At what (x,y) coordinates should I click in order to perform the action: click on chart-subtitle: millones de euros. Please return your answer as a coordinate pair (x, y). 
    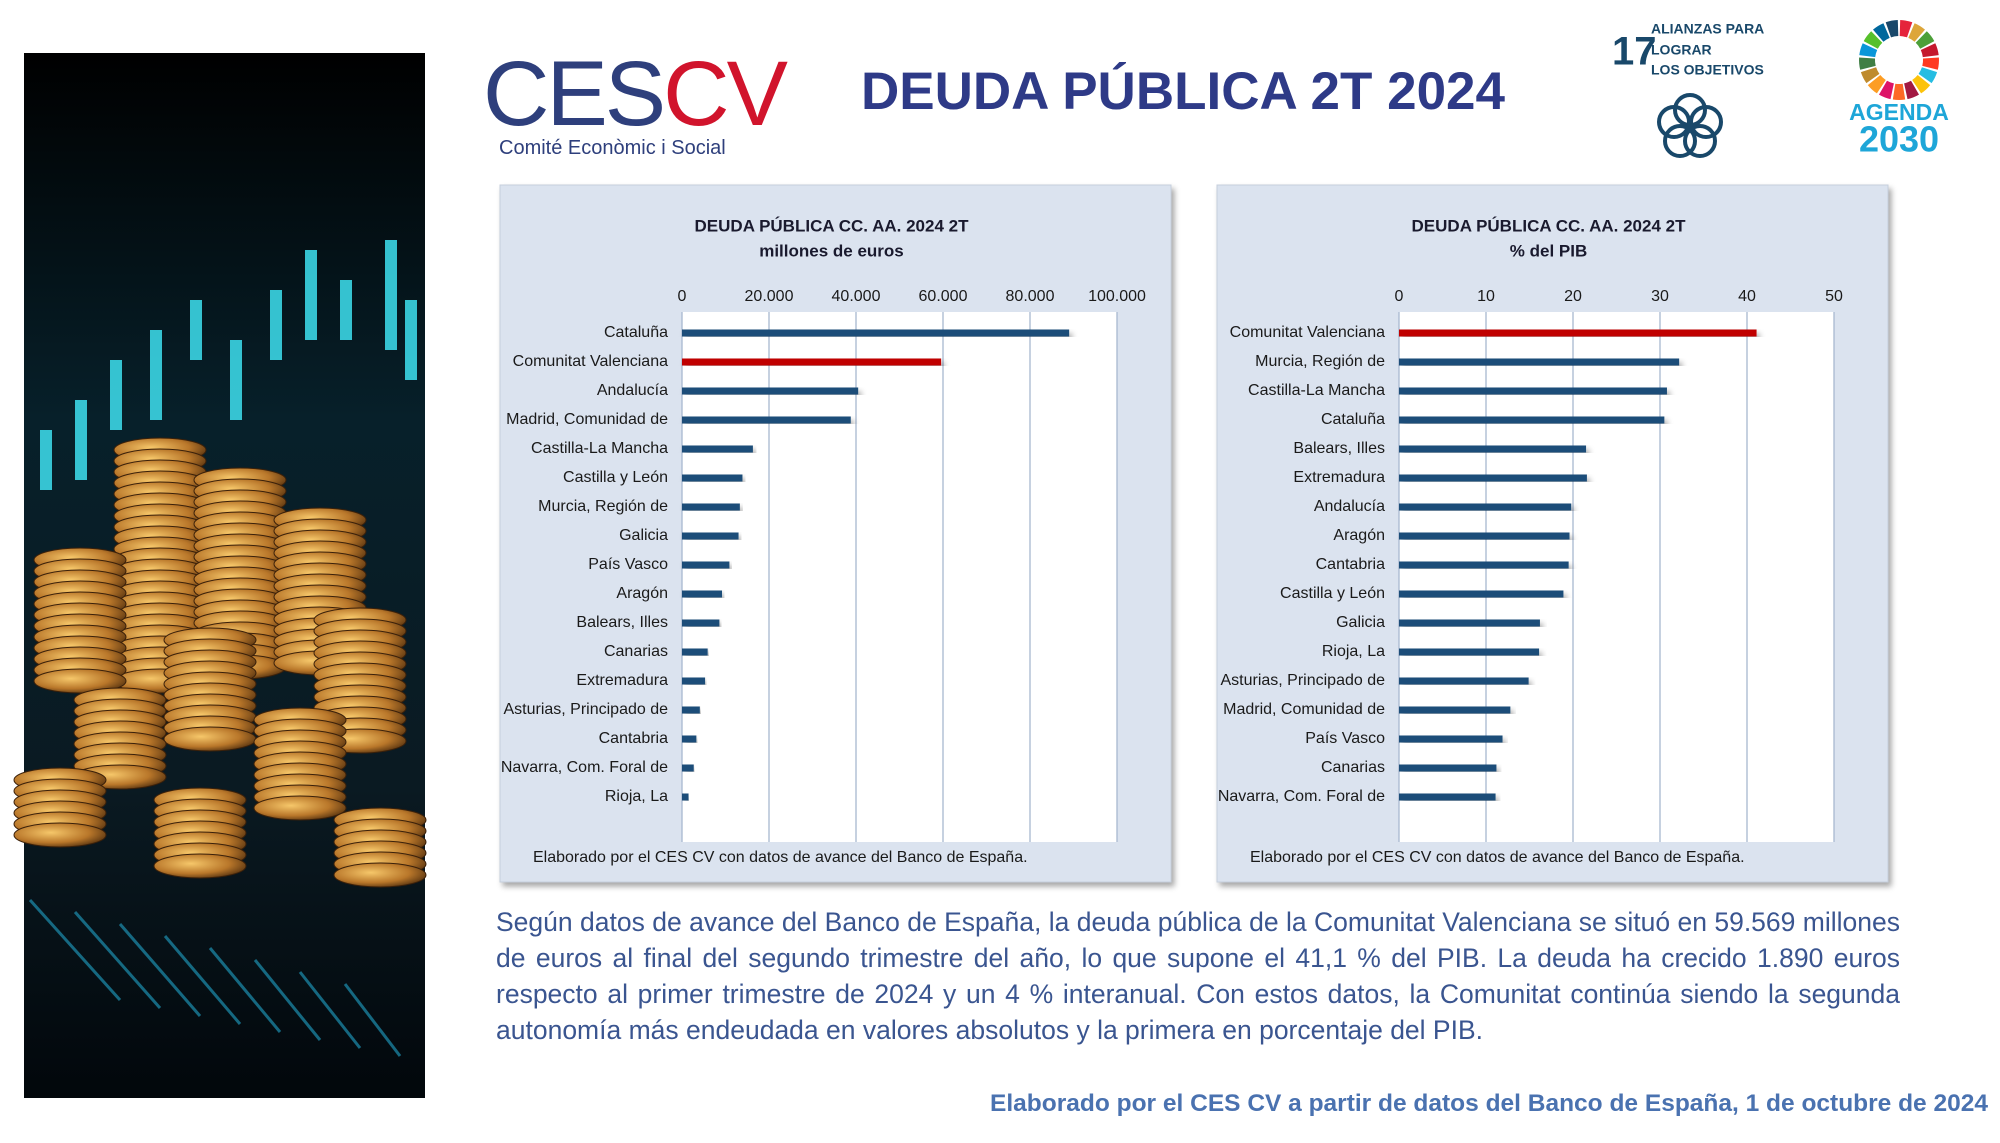
    Looking at the image, I should click on (831, 250).